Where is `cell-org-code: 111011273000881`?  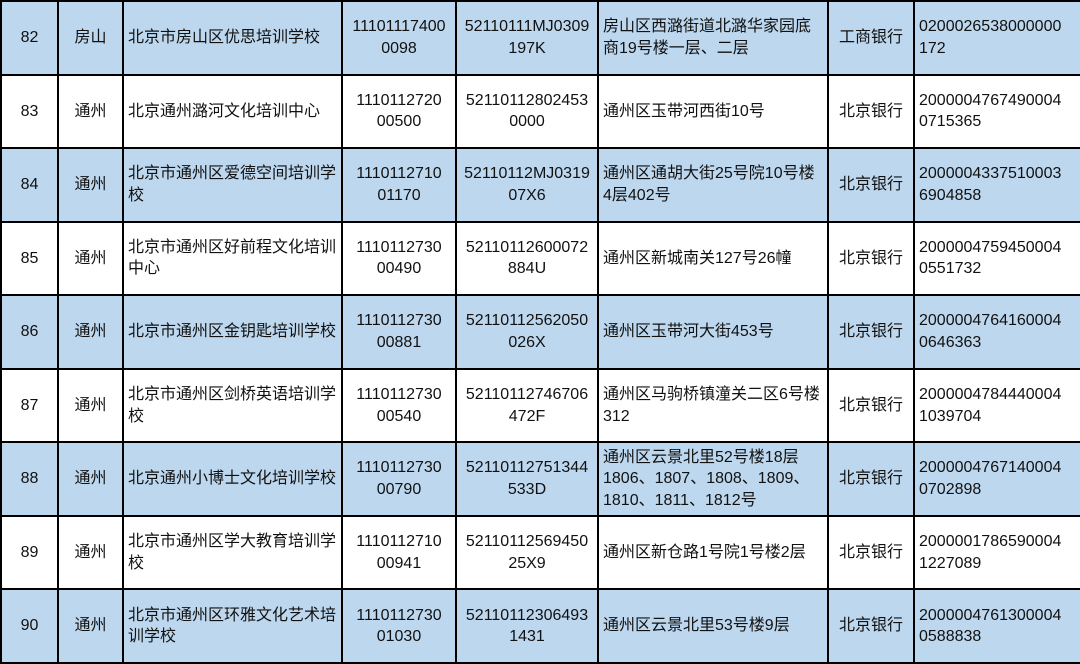 cell-org-code: 111011273000881 is located at coordinates (399, 332).